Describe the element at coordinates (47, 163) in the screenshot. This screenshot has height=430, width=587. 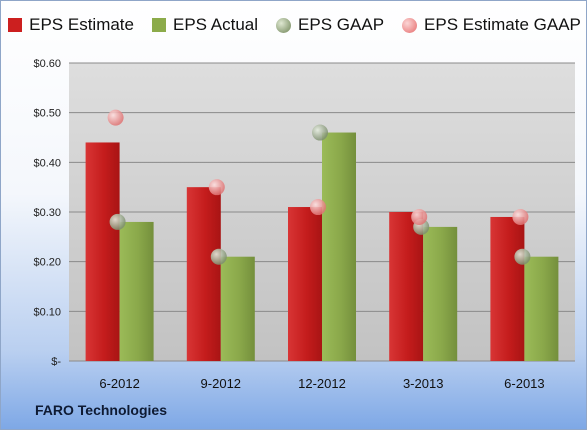
I see `y-tick-label: $0.40` at that location.